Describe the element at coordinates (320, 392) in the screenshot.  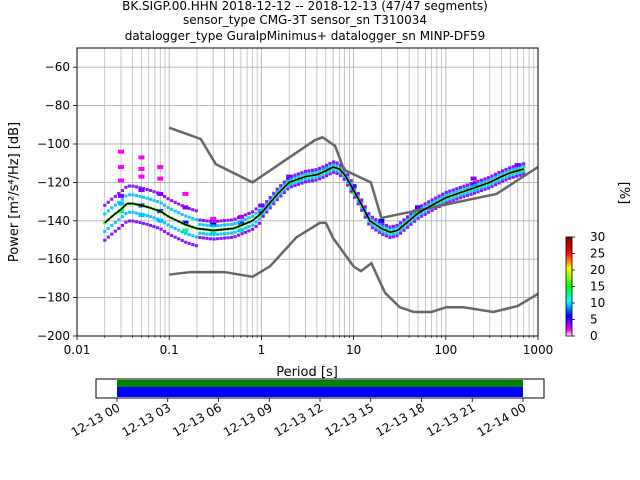
I see `coverage-bar-blue` at that location.